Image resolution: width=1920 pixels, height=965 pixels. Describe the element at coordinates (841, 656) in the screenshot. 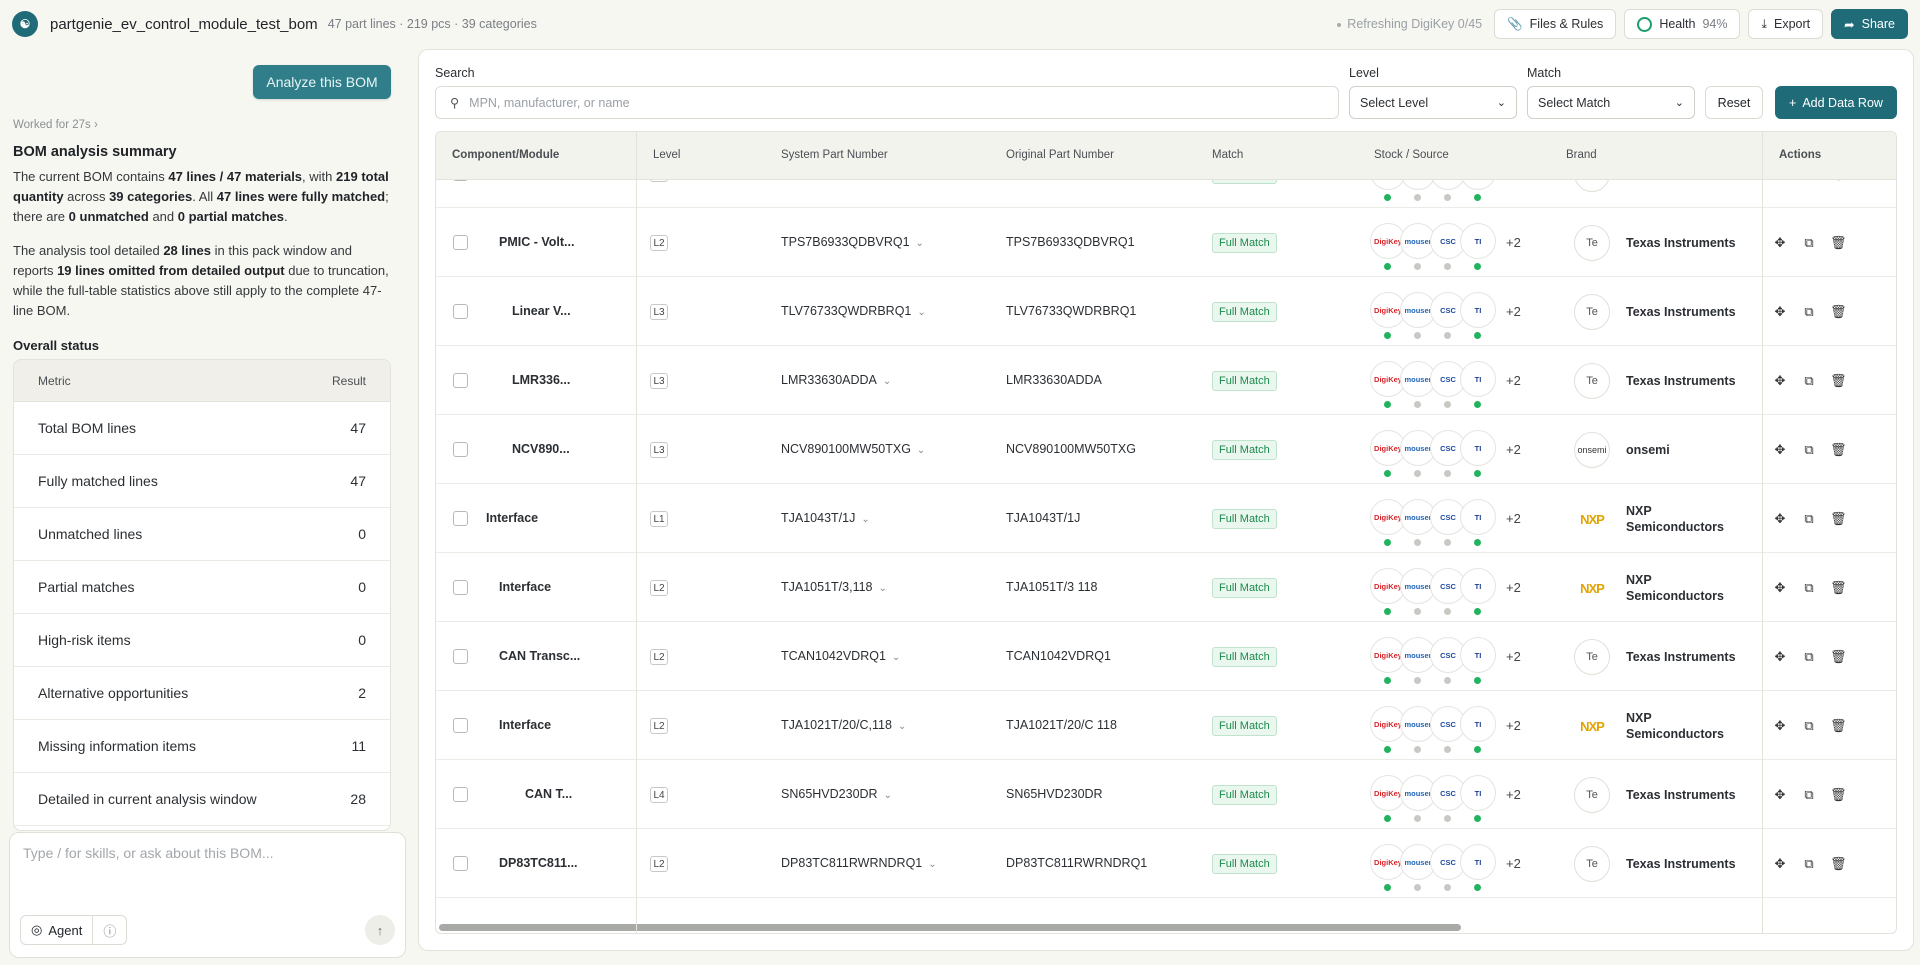

I see `system-part-number: TCAN1042VDRQ1 ⌄` at that location.